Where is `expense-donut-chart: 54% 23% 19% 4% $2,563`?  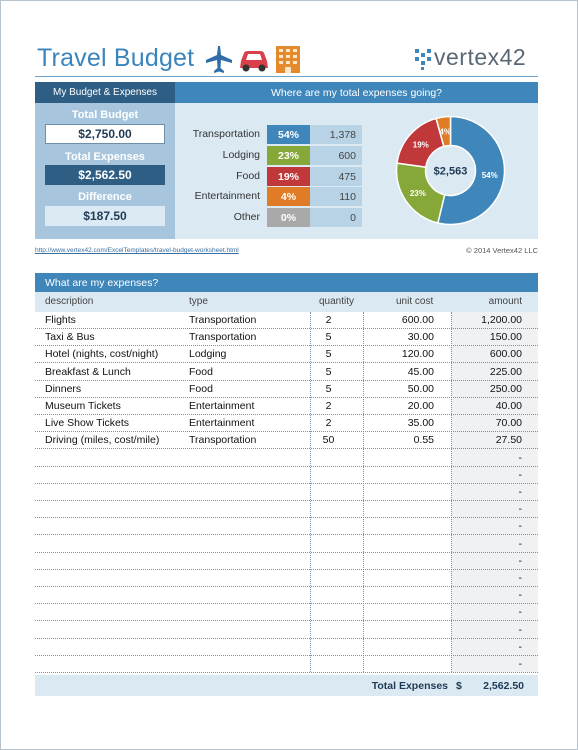
expense-donut-chart: 54% 23% 19% 4% $2,563 is located at coordinates (450, 170).